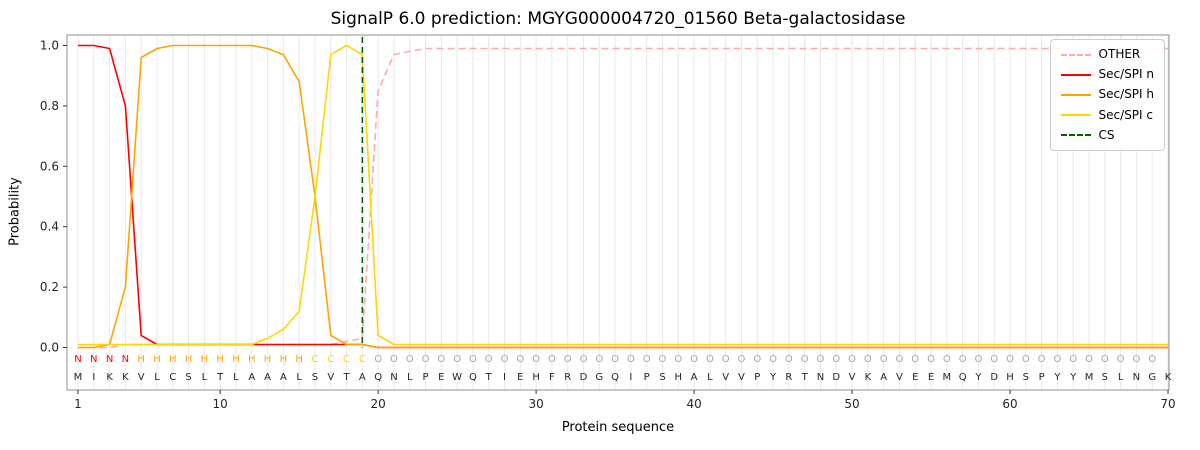 The height and width of the screenshot is (450, 1200). I want to click on y-tick-label: 0.0, so click(49, 348).